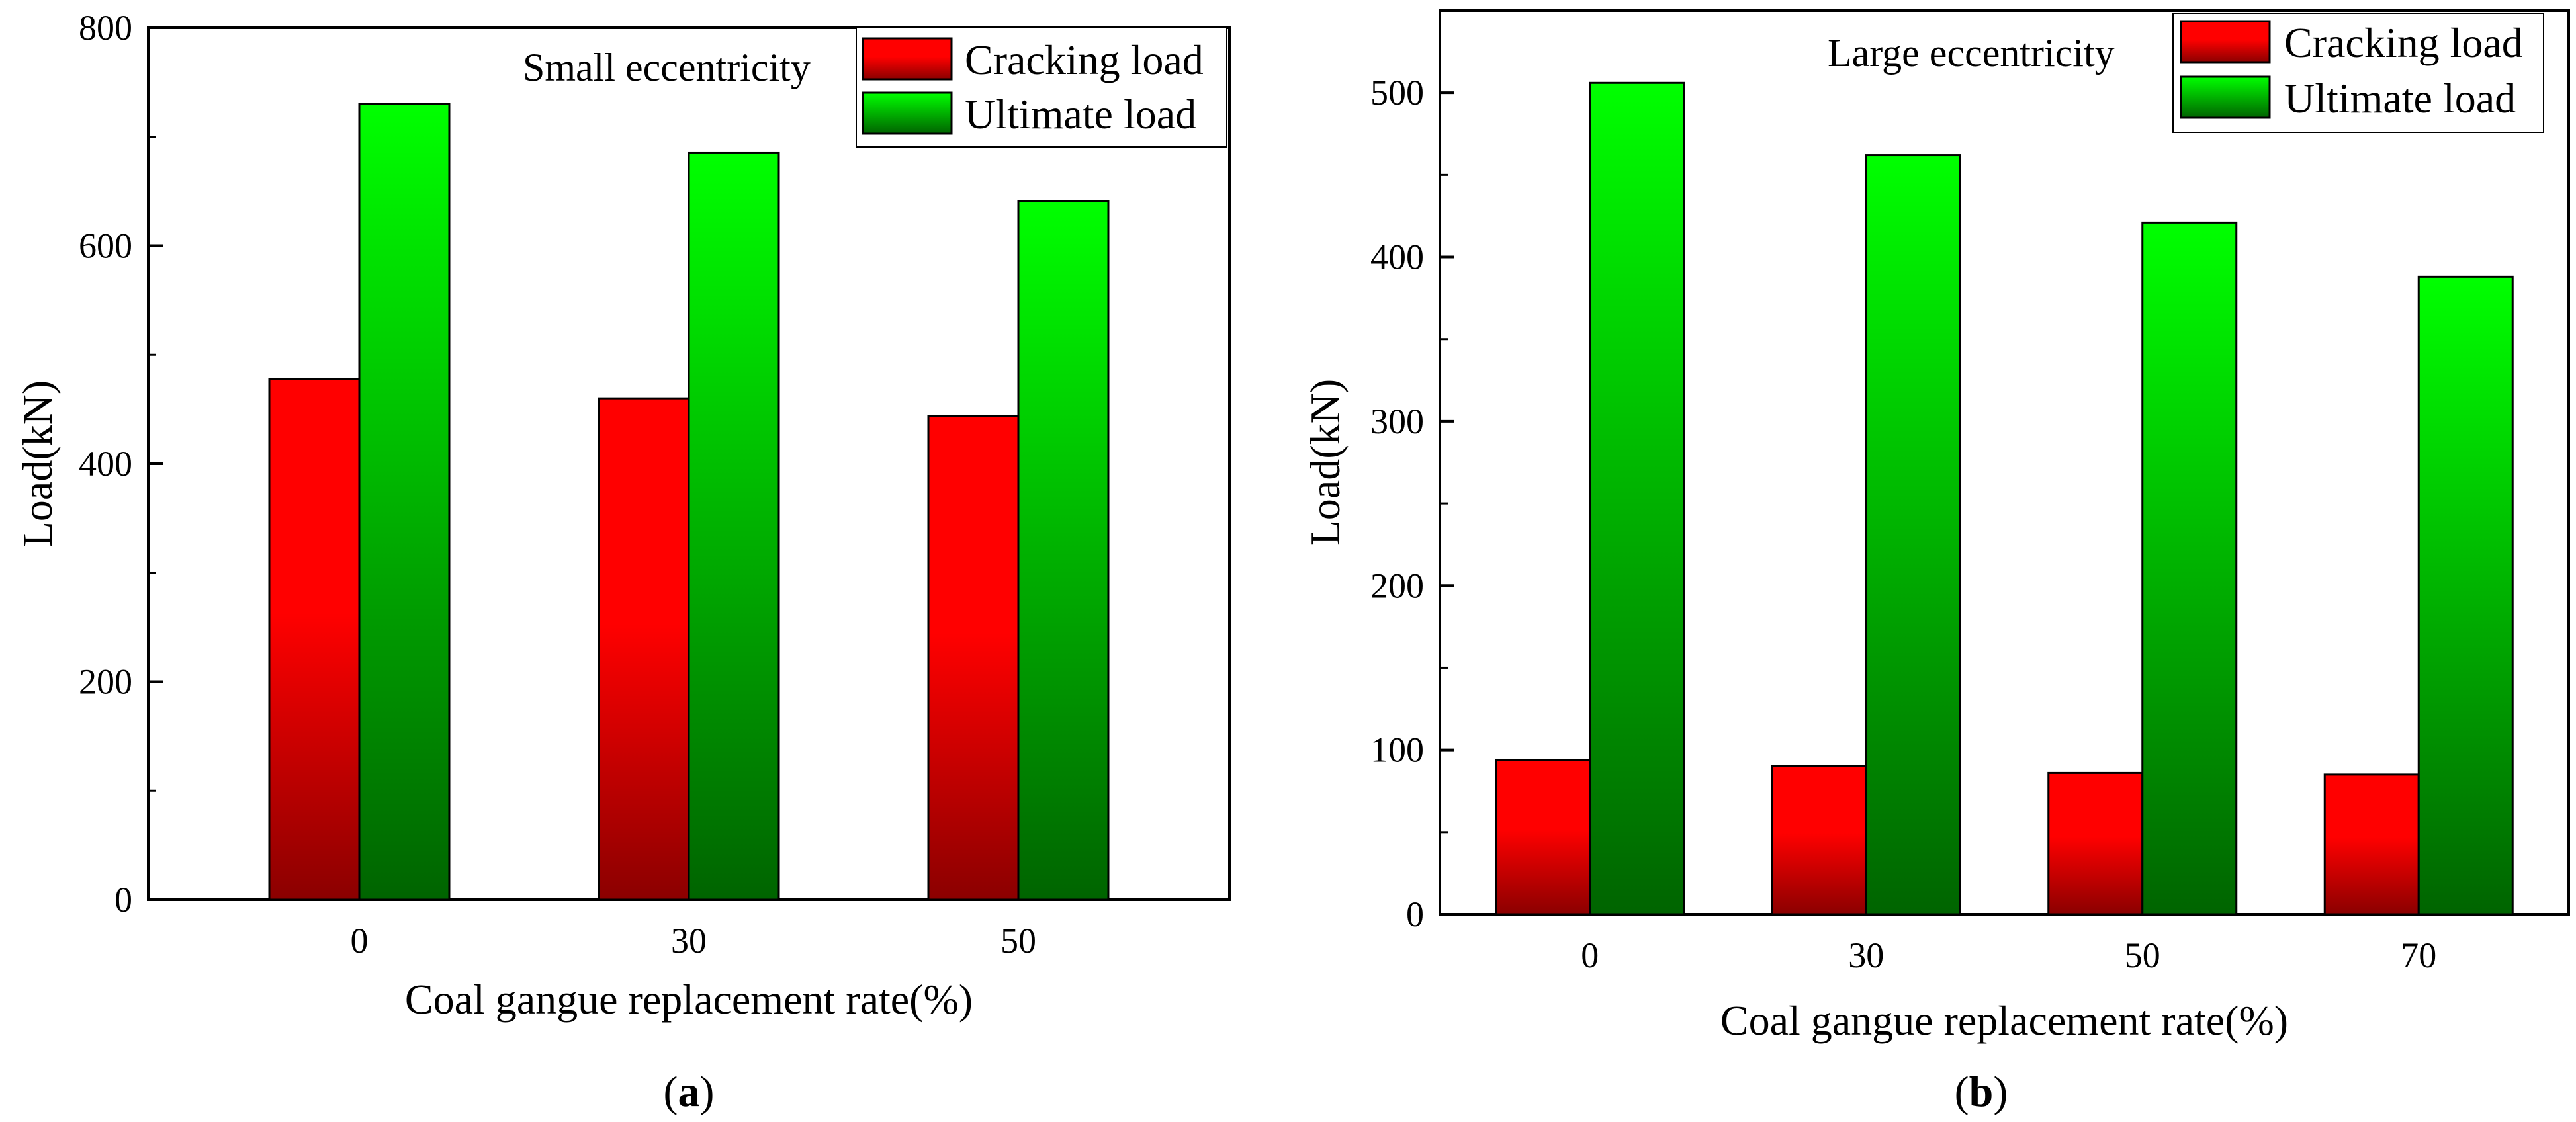  I want to click on y-tick-label: 300, so click(1397, 421).